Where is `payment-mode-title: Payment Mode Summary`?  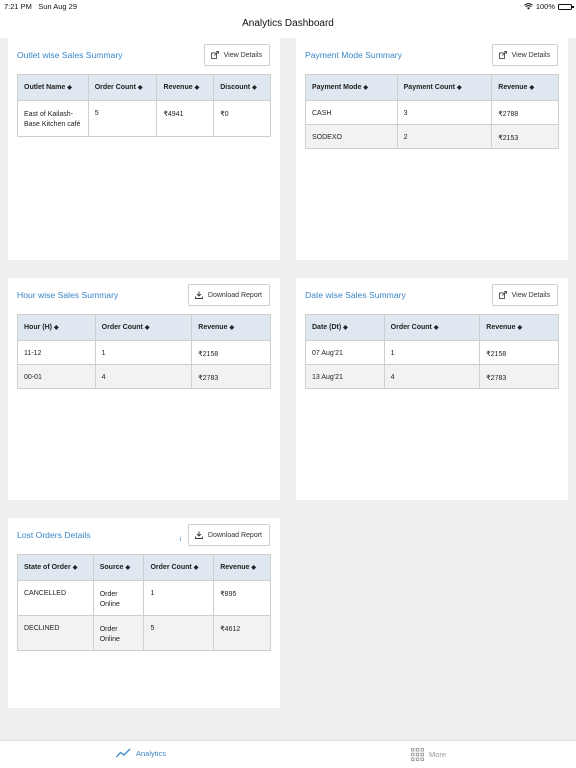 payment-mode-title: Payment Mode Summary is located at coordinates (353, 55).